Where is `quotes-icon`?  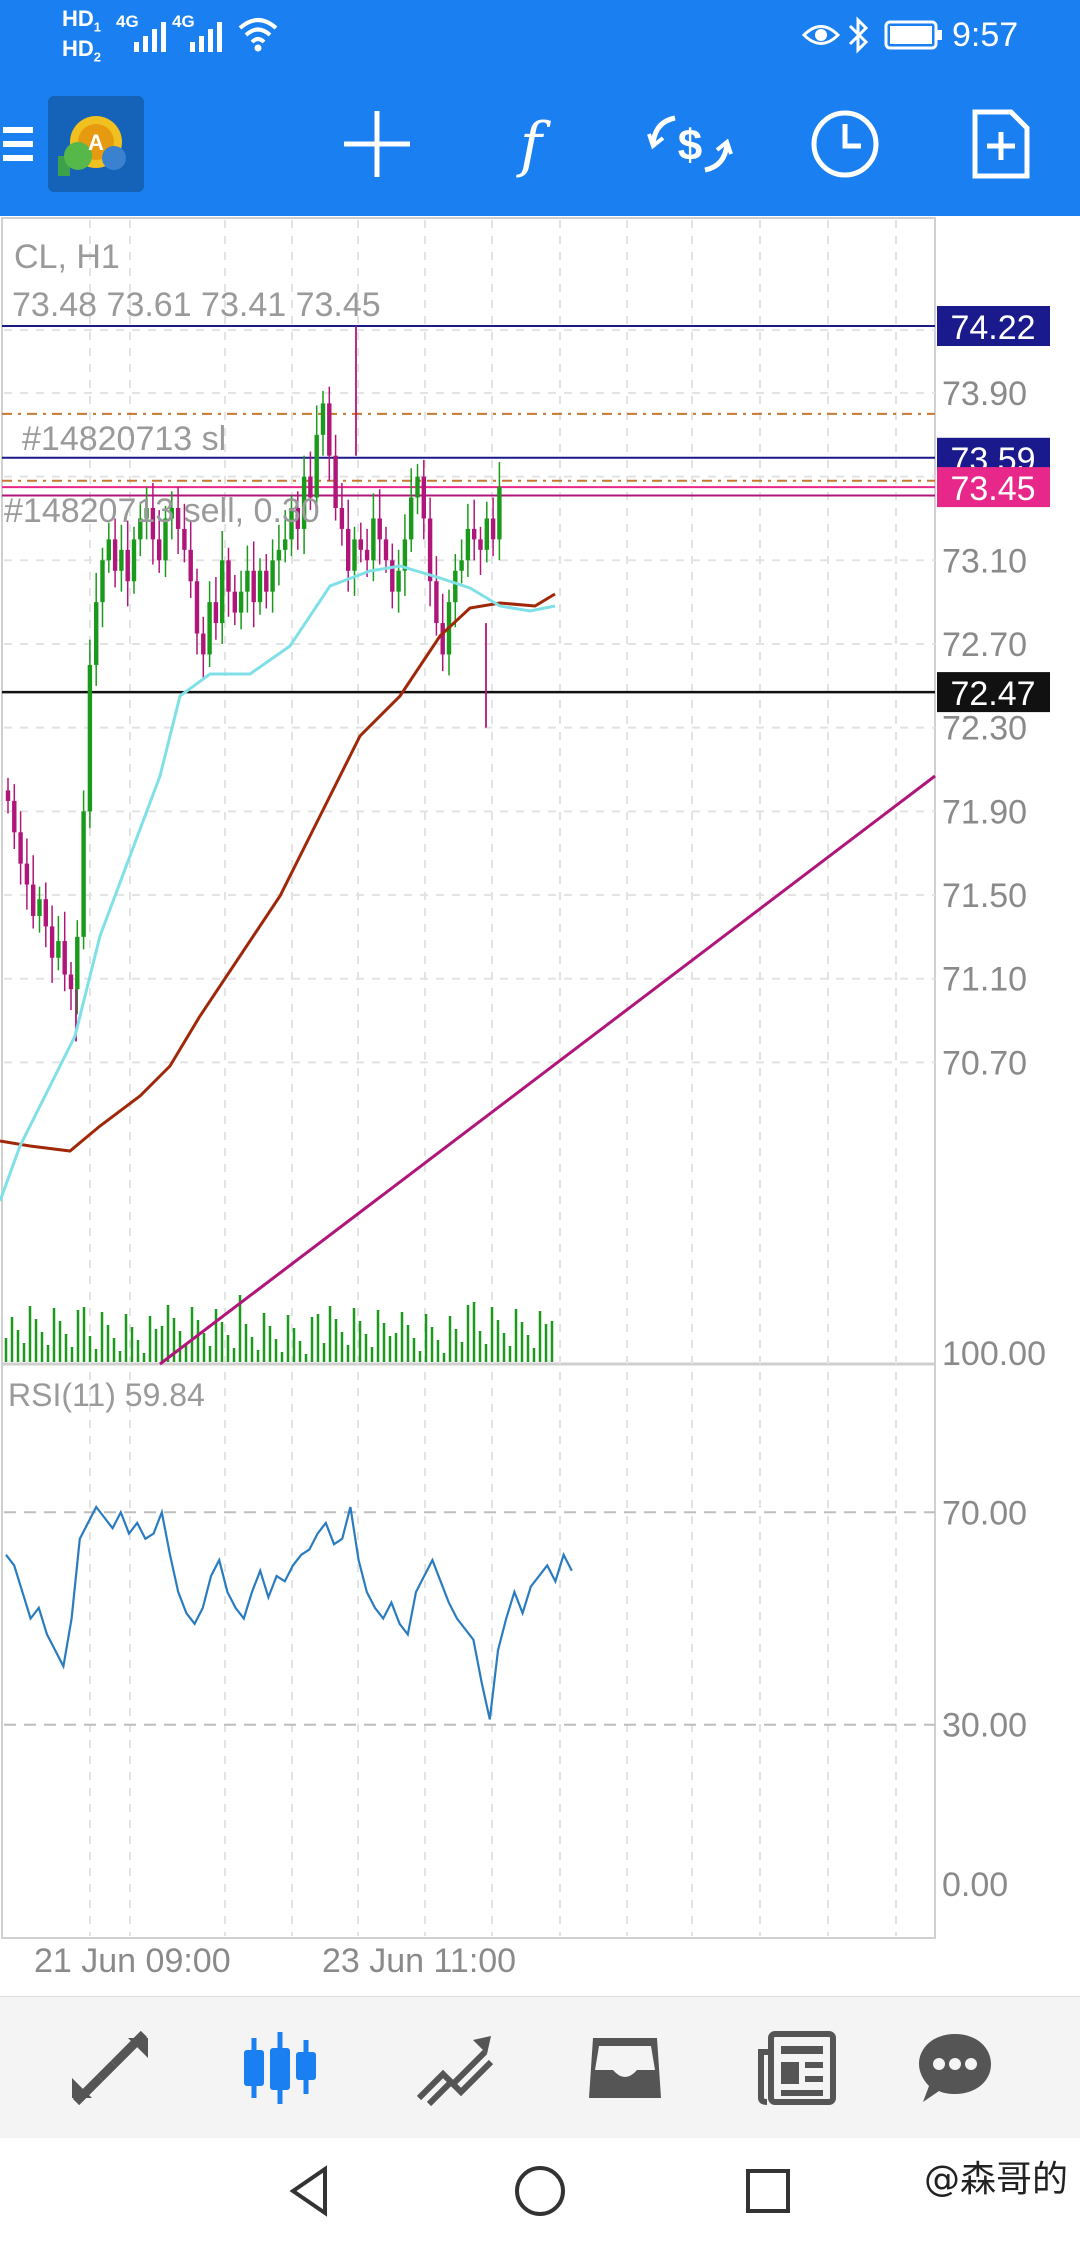
quotes-icon is located at coordinates (110, 2068).